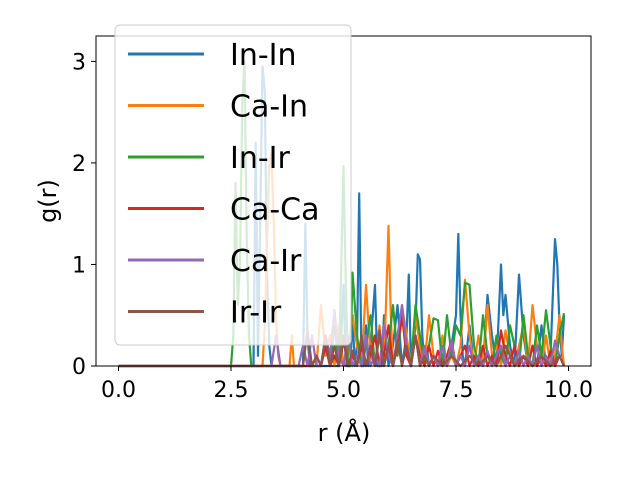 The width and height of the screenshot is (640, 480). Describe the element at coordinates (231, 390) in the screenshot. I see `x-tick-label: 2.5` at that location.